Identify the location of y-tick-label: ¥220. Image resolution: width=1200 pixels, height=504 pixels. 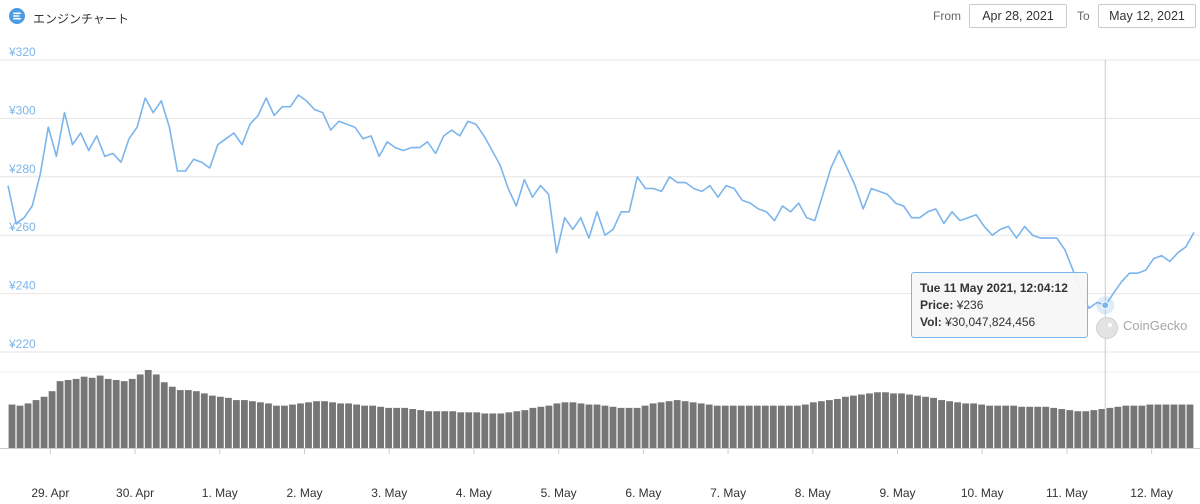
(22, 344).